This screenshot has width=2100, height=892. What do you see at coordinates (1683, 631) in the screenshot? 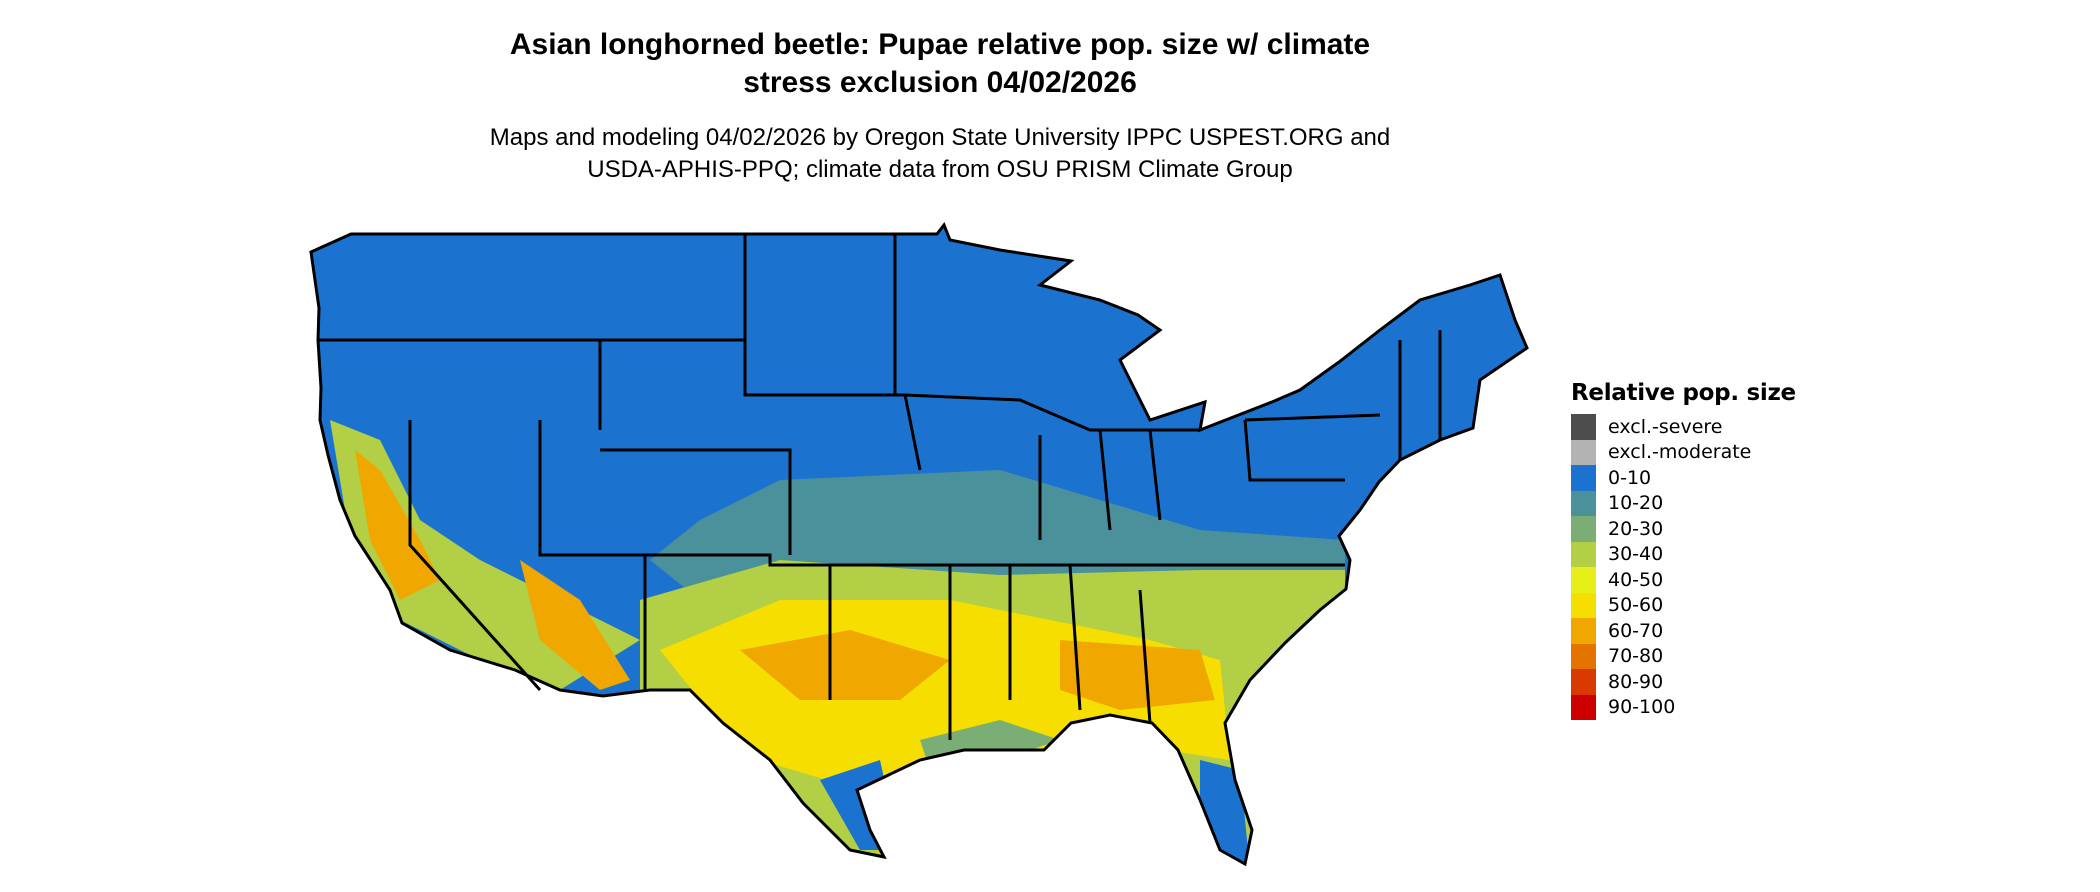
I see `legend-item: 60-70` at bounding box center [1683, 631].